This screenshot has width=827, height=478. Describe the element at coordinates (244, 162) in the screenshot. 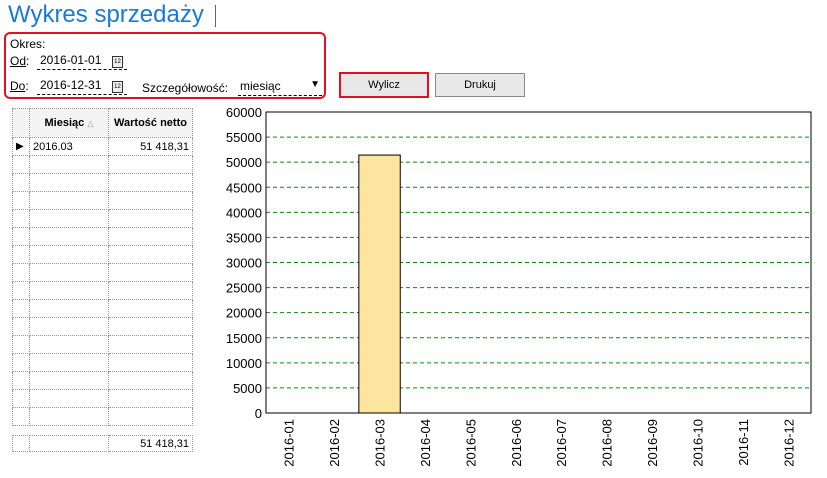

I see `y-tick-label: 50000` at that location.